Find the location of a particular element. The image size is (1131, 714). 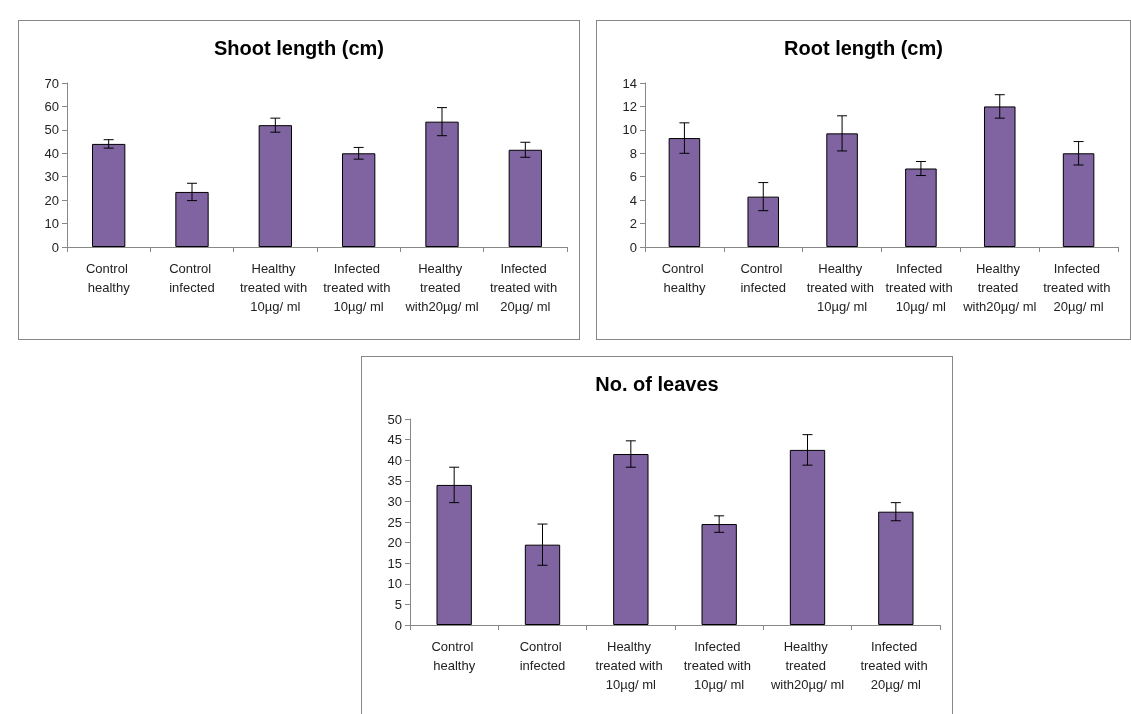

y-tick-label: 45 is located at coordinates (394, 440).